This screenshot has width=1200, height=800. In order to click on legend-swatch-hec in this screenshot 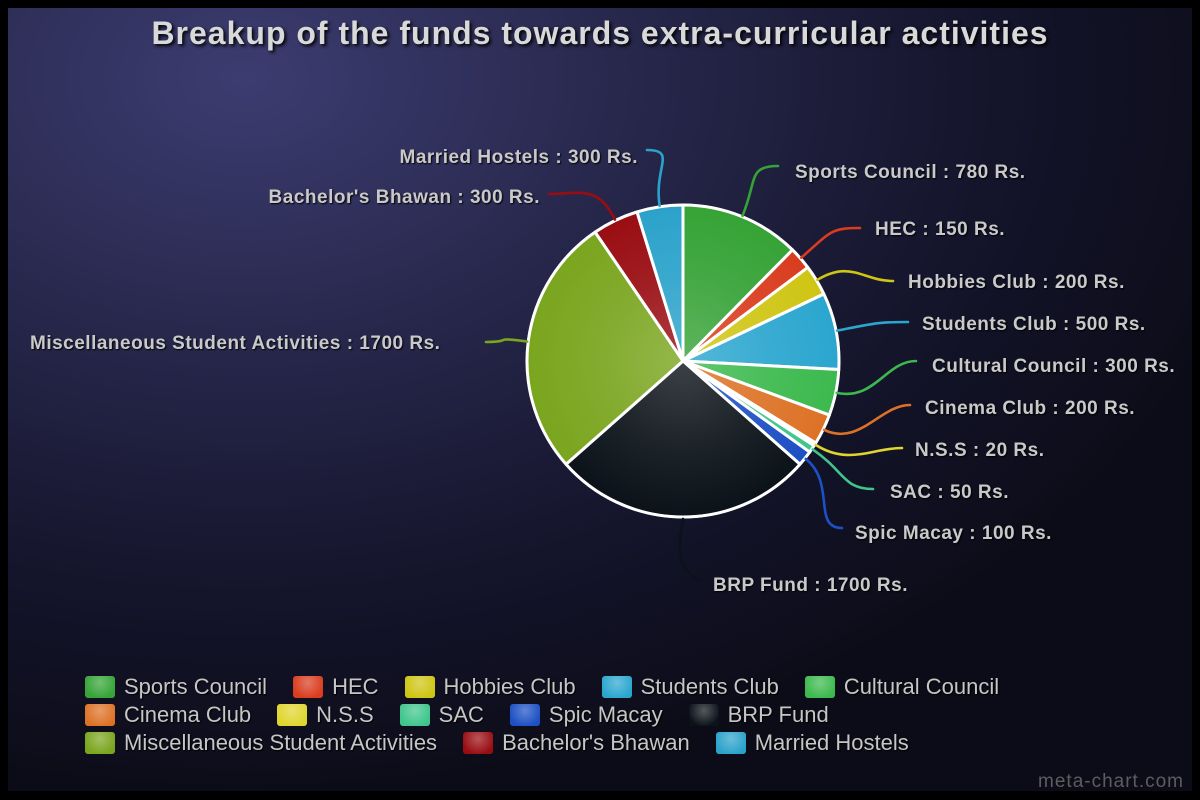, I will do `click(308, 687)`.